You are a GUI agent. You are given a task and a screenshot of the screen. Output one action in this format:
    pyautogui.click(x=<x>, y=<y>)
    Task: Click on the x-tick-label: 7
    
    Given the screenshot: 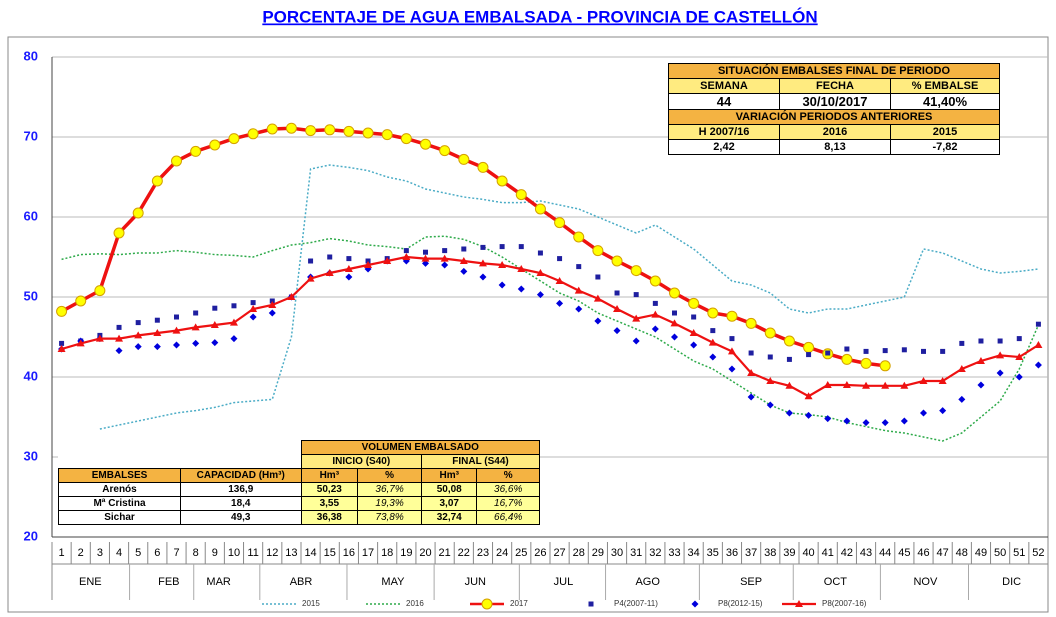 What is the action you would take?
    pyautogui.click(x=176, y=553)
    